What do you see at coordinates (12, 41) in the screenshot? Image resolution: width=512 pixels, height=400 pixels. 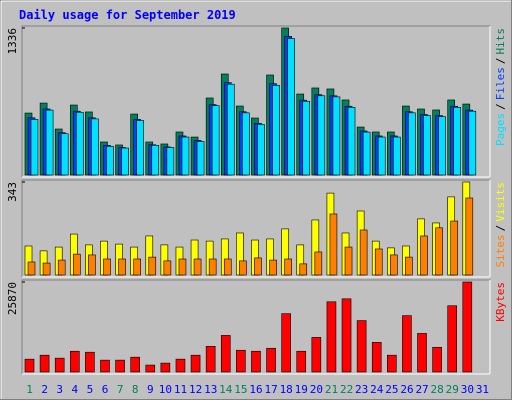 I see `y-tick-label: 1336` at bounding box center [12, 41].